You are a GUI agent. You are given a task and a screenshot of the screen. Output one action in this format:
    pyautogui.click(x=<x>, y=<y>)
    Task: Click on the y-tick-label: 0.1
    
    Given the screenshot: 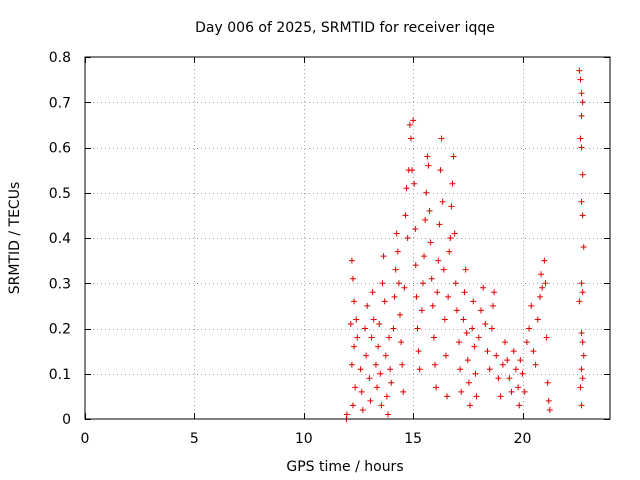 What is the action you would take?
    pyautogui.click(x=60, y=375)
    